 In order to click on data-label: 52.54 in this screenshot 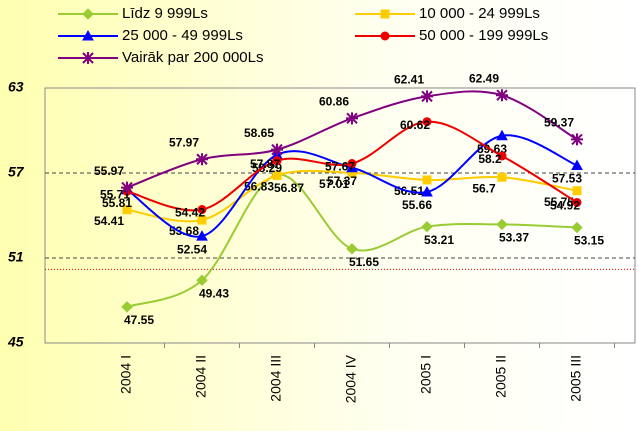, I will do `click(192, 249)`.